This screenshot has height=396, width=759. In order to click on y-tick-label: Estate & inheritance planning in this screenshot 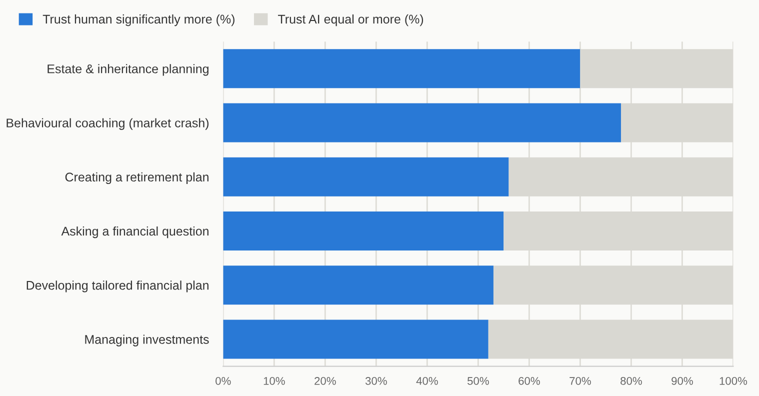, I will do `click(128, 70)`.